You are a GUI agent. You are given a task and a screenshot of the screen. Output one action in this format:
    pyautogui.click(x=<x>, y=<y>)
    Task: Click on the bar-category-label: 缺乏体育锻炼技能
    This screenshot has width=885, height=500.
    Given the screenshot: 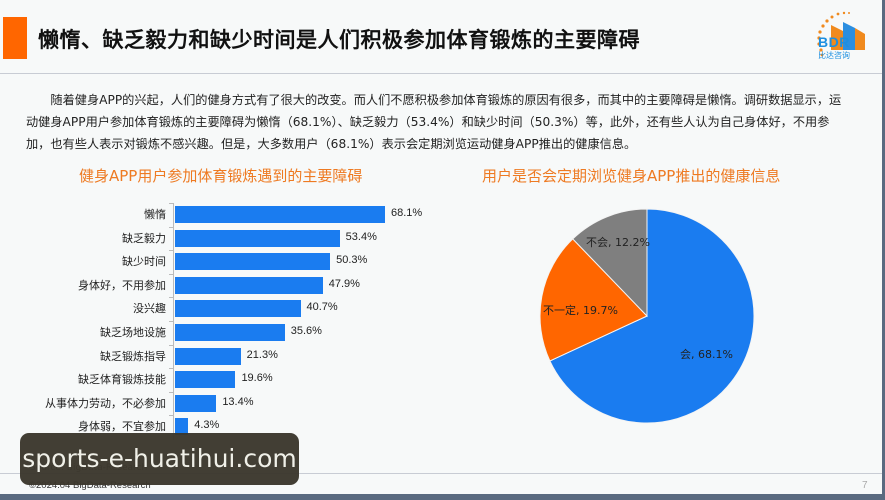 What is the action you would take?
    pyautogui.click(x=122, y=380)
    